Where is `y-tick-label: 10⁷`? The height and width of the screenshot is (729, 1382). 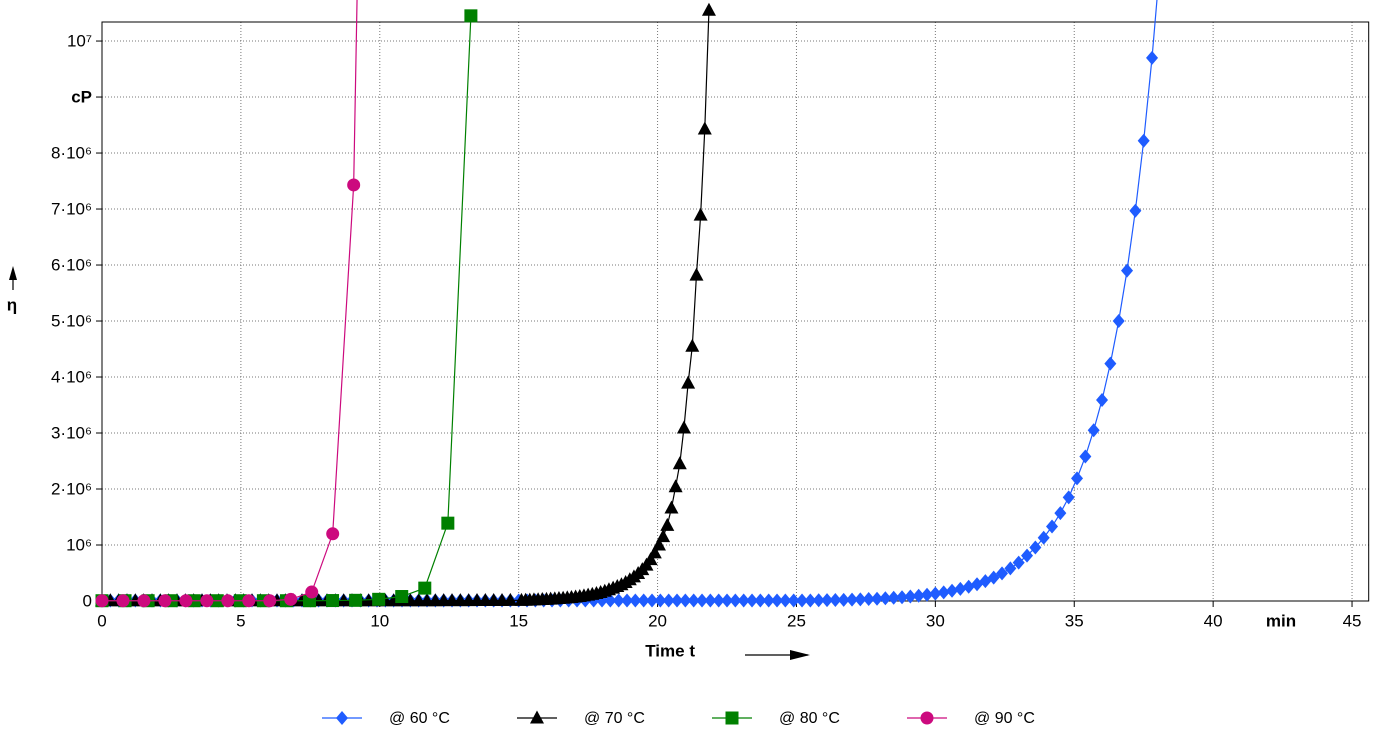
y-tick-label: 10⁷ is located at coordinates (79, 41).